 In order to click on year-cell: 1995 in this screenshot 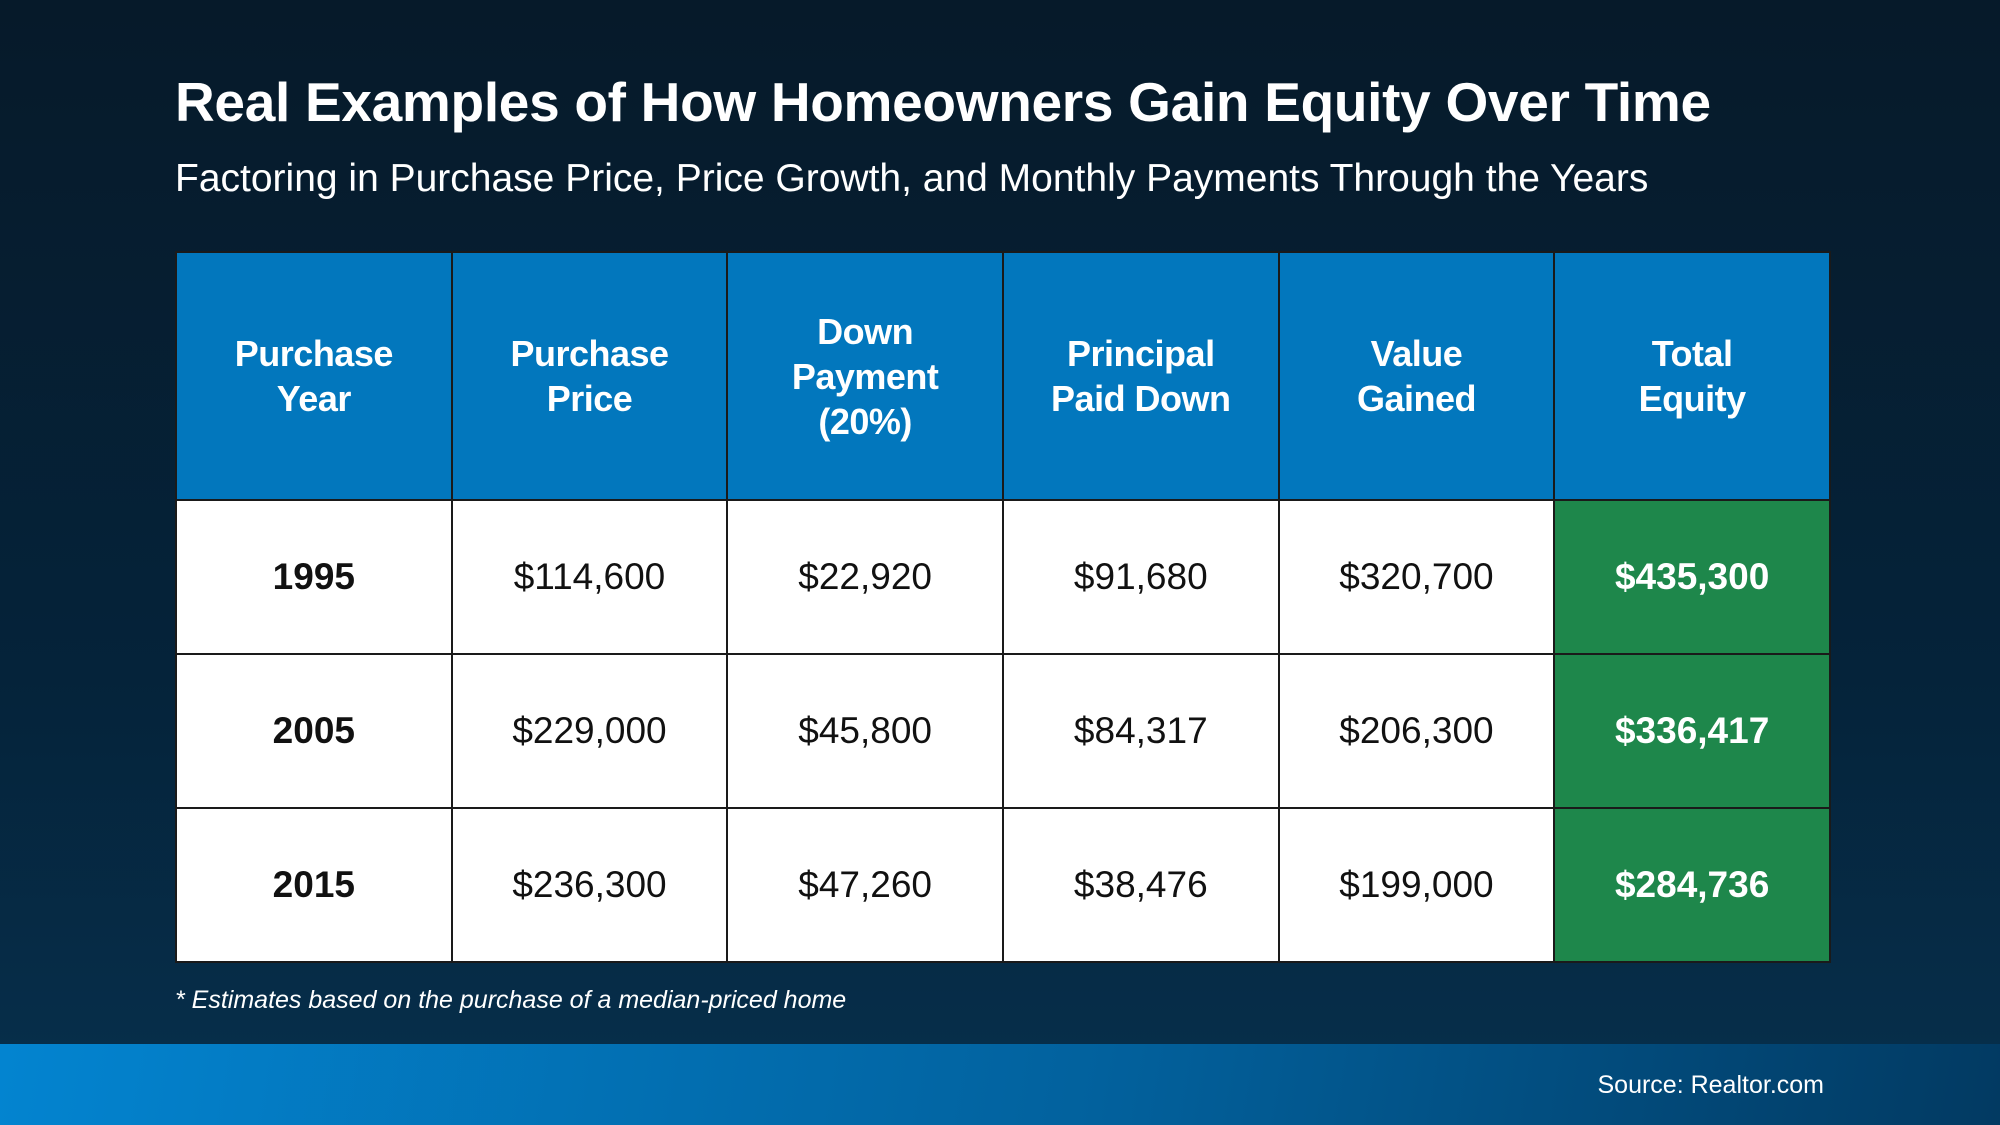, I will do `click(314, 577)`.